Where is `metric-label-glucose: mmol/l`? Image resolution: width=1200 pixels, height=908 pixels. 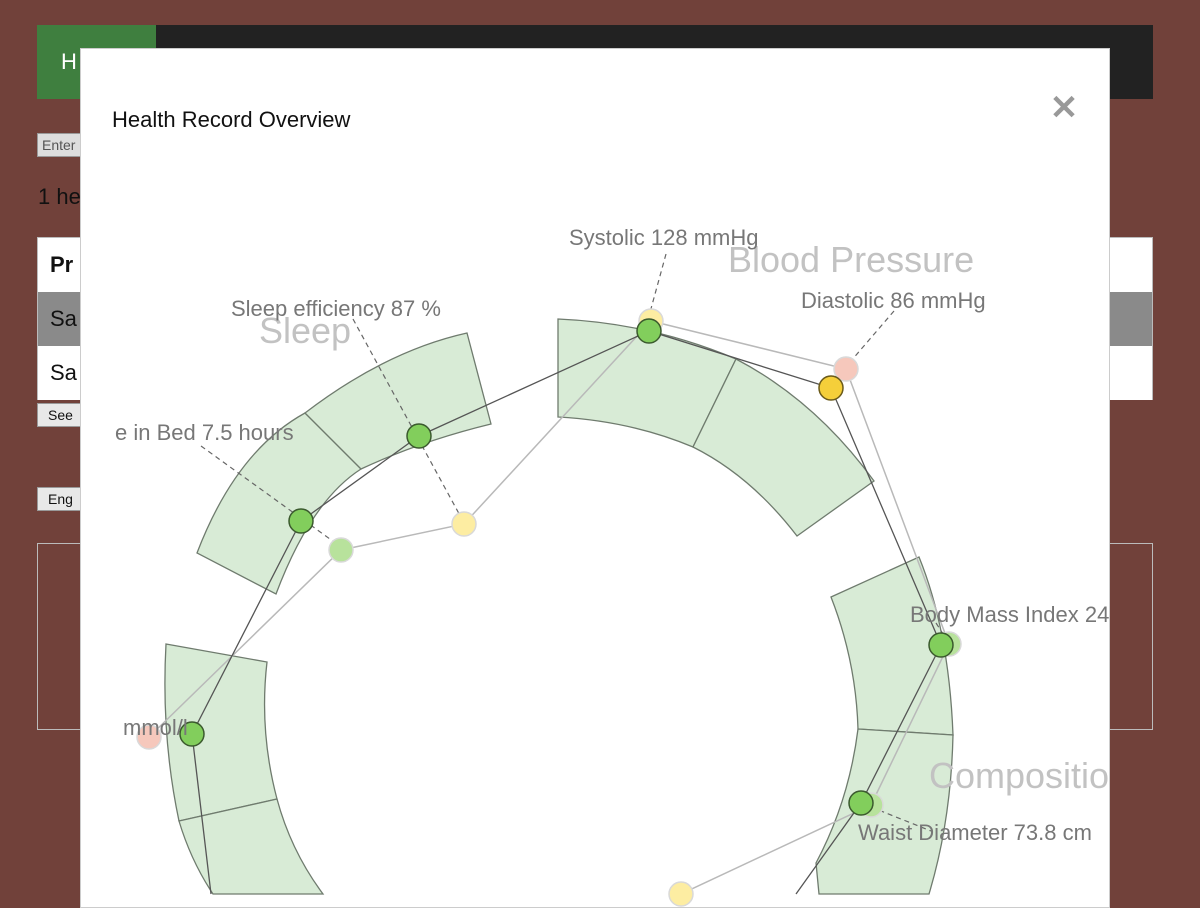 metric-label-glucose: mmol/l is located at coordinates (155, 727).